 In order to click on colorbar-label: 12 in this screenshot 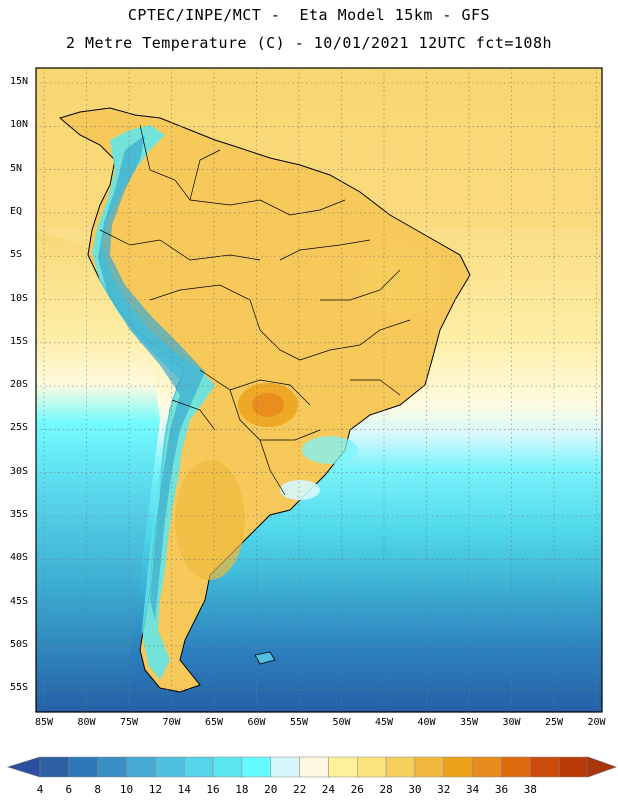, I will do `click(155, 789)`.